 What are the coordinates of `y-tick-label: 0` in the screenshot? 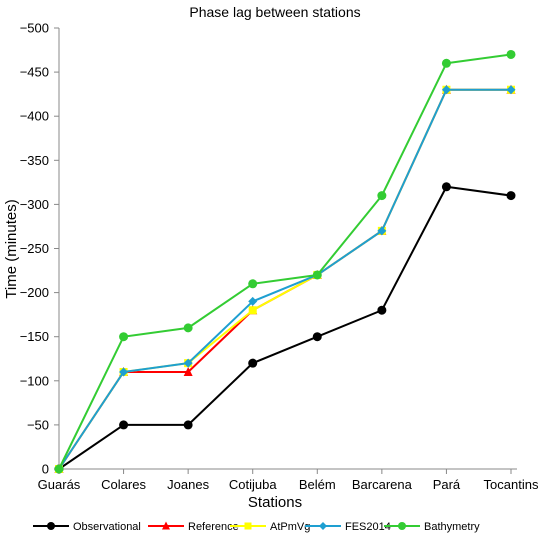 It's located at (45, 469).